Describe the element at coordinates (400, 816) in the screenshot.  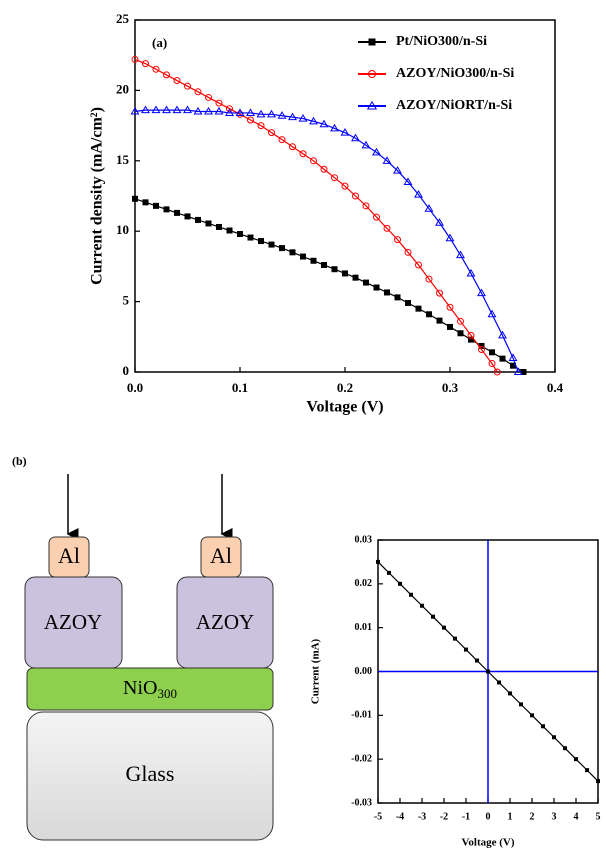
I see `x-tick-label: -4` at that location.